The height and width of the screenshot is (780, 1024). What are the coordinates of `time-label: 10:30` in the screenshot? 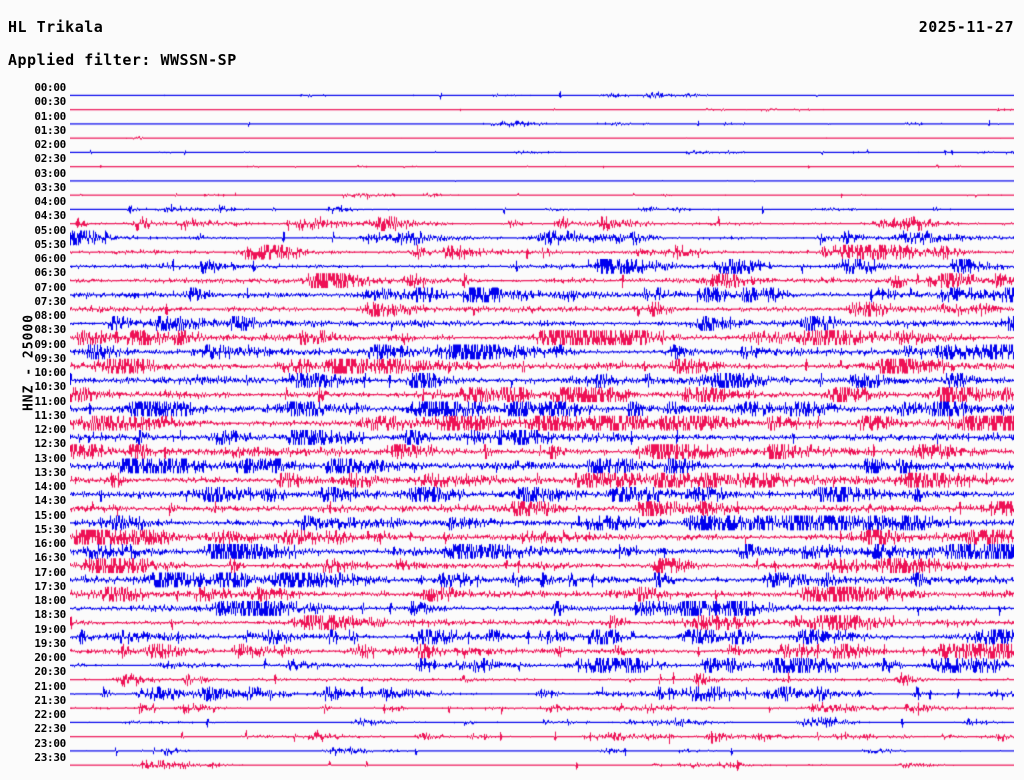 It's located at (50, 387).